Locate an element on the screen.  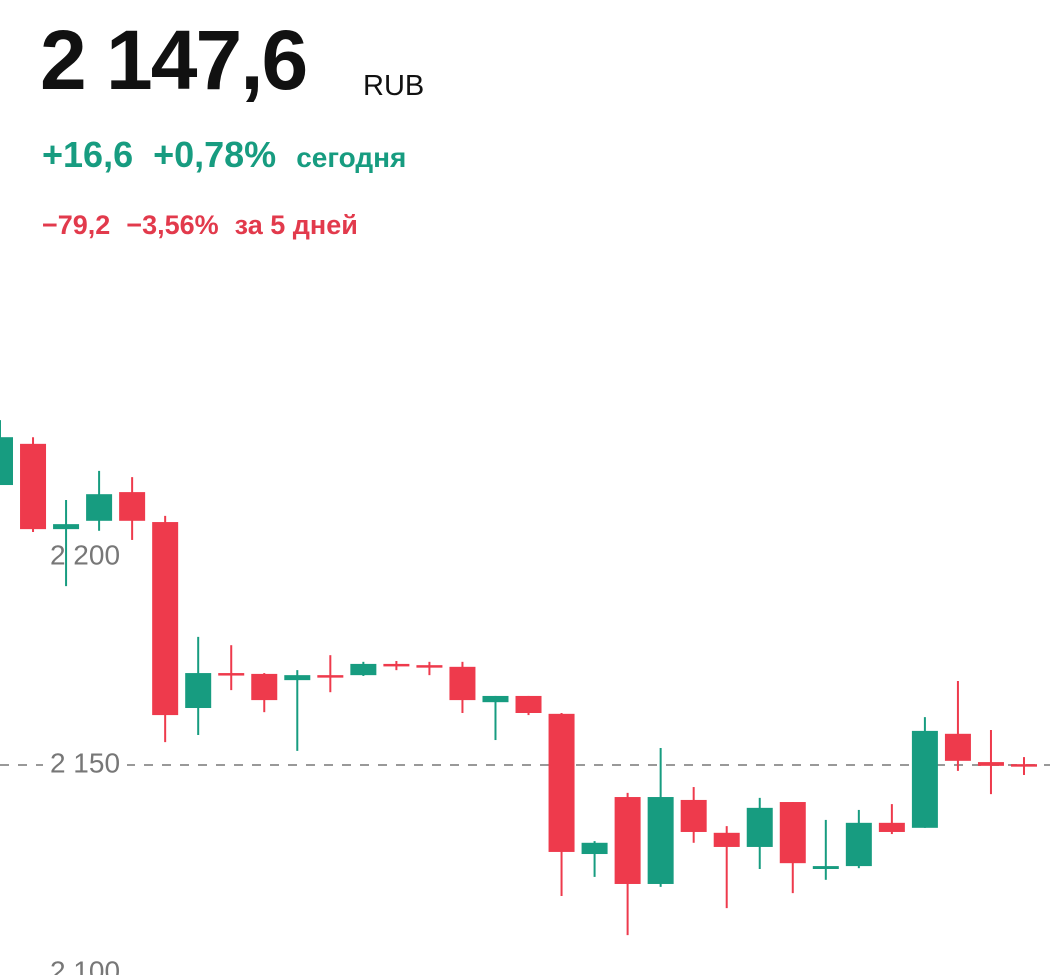
change: +16,6 is located at coordinates (88, 154).